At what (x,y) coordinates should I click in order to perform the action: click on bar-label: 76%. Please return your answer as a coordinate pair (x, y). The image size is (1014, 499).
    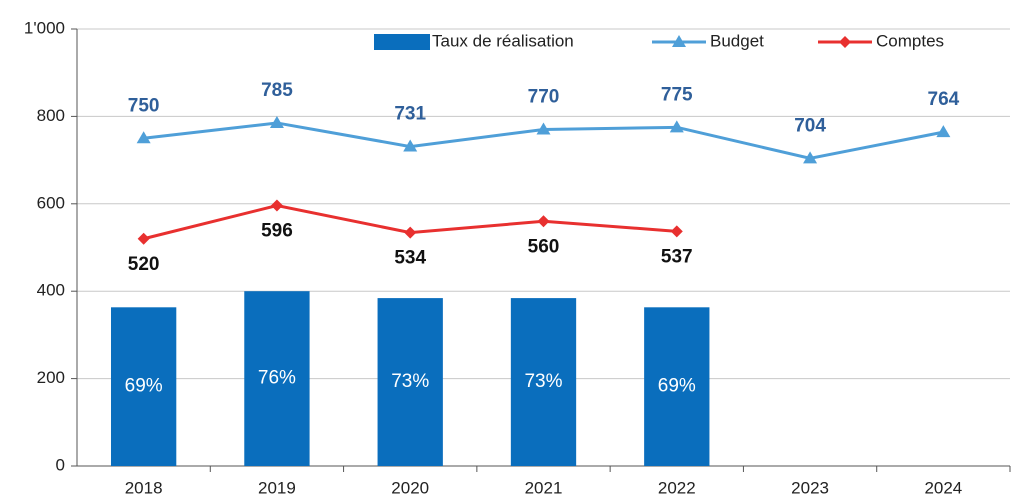
    Looking at the image, I should click on (277, 378).